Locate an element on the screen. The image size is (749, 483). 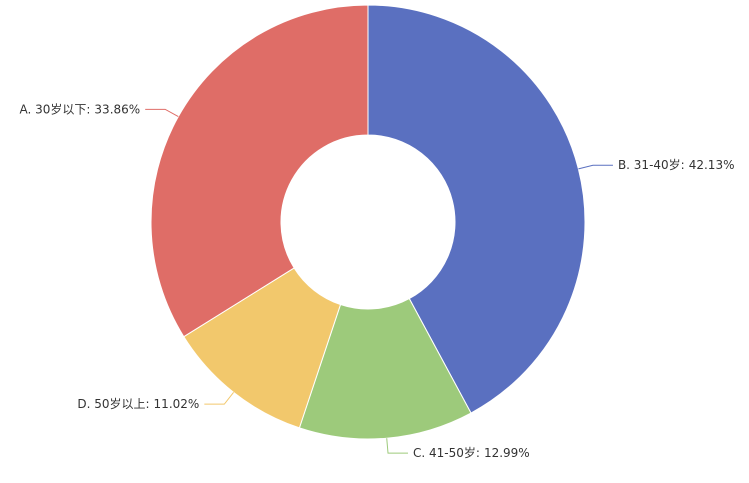
label-category: B. 31-40岁: is located at coordinates (651, 164).